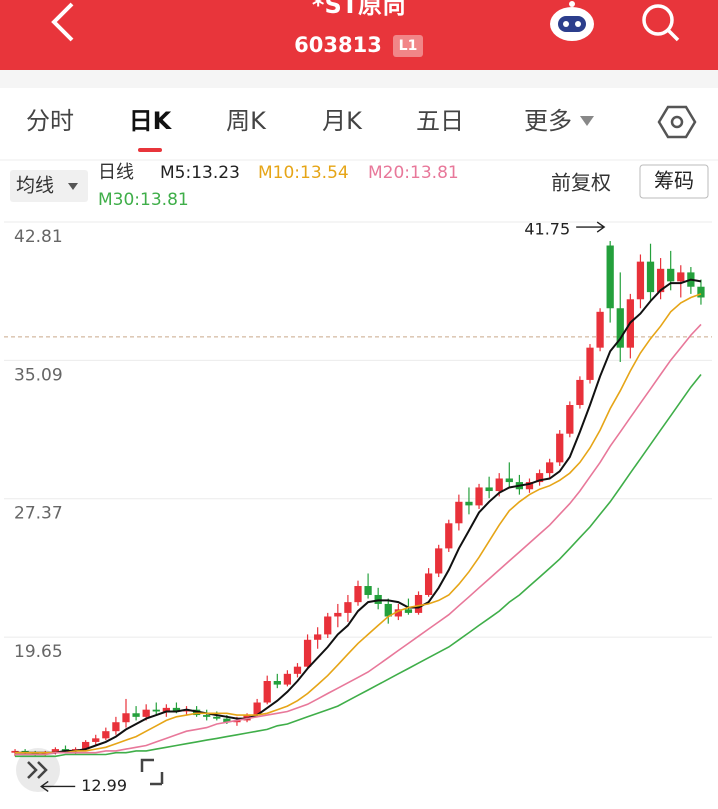 Image resolution: width=718 pixels, height=809 pixels. I want to click on tab-dropdown-arrow, so click(587, 121).